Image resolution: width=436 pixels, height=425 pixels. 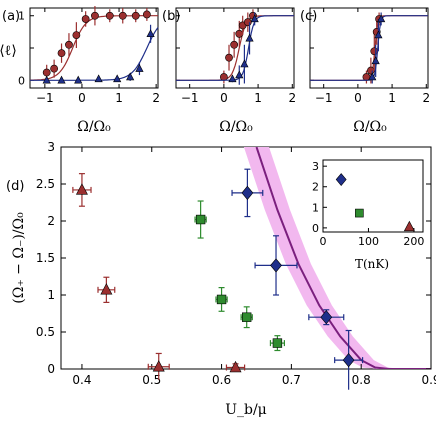 I want to click on panel-d-ylabel: (Ω₊ − Ω₋)/Ω₀, so click(x=19, y=258).